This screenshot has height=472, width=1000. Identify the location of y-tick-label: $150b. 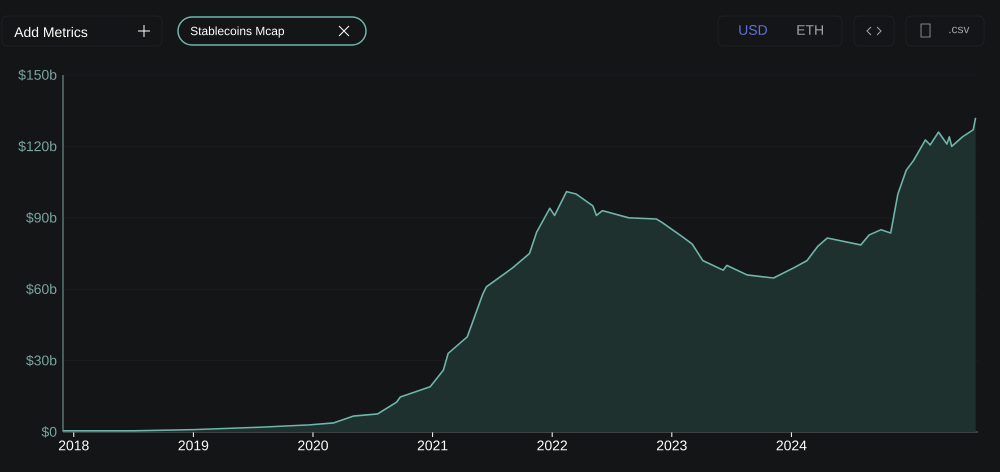
(37, 75).